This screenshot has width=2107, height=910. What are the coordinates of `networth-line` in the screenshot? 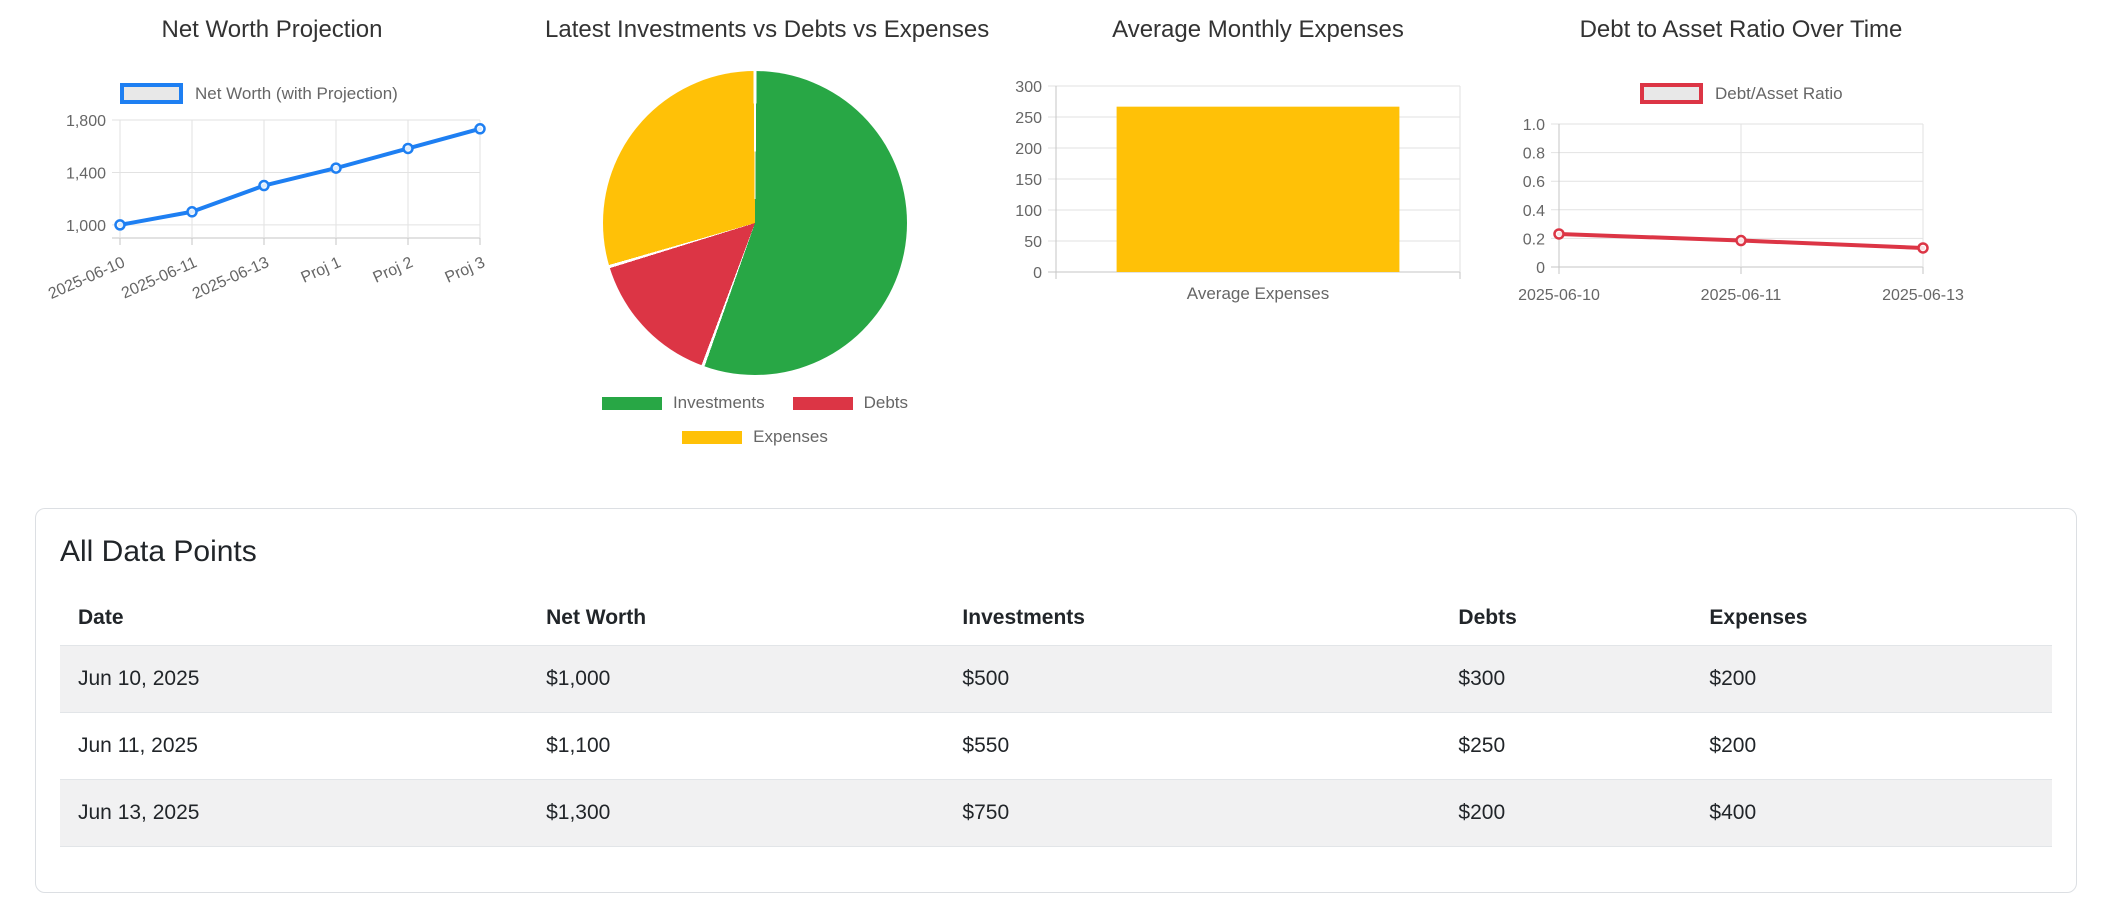 It's located at (300, 176).